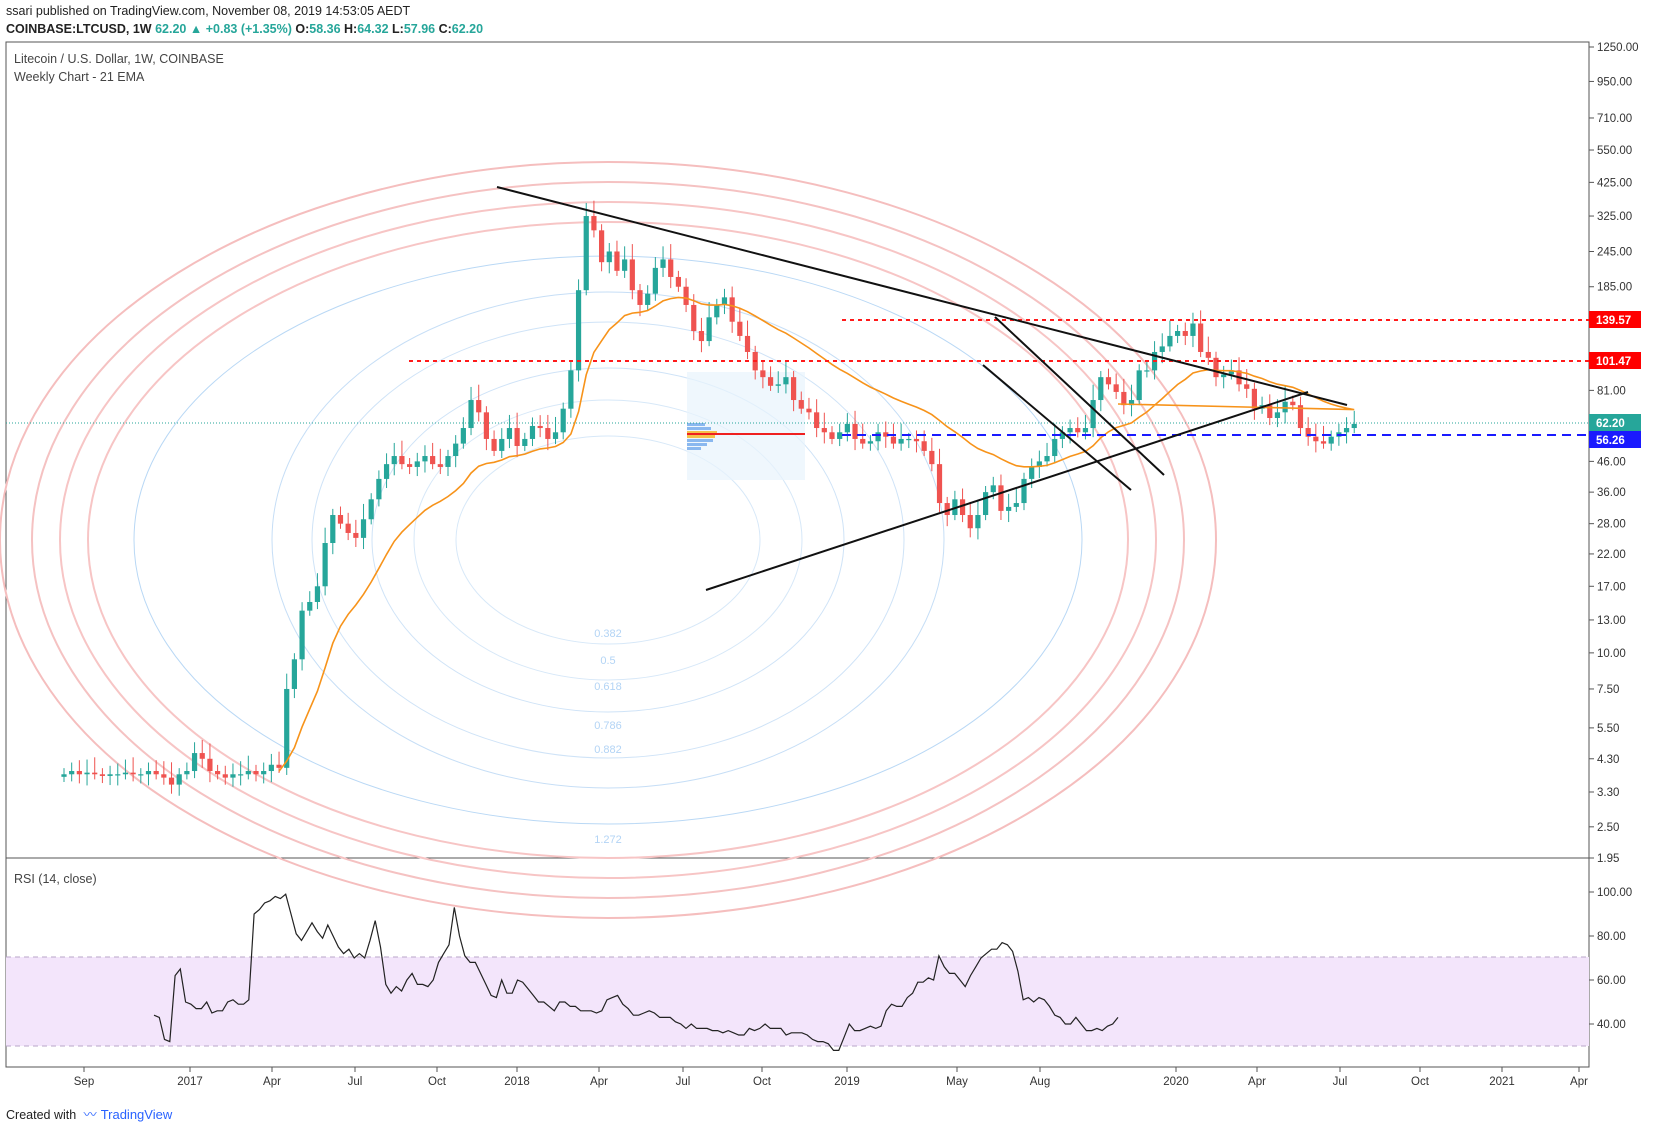 This screenshot has height=1130, width=1653. What do you see at coordinates (55, 879) in the screenshot?
I see `rsi-title: RSI (14, close)` at bounding box center [55, 879].